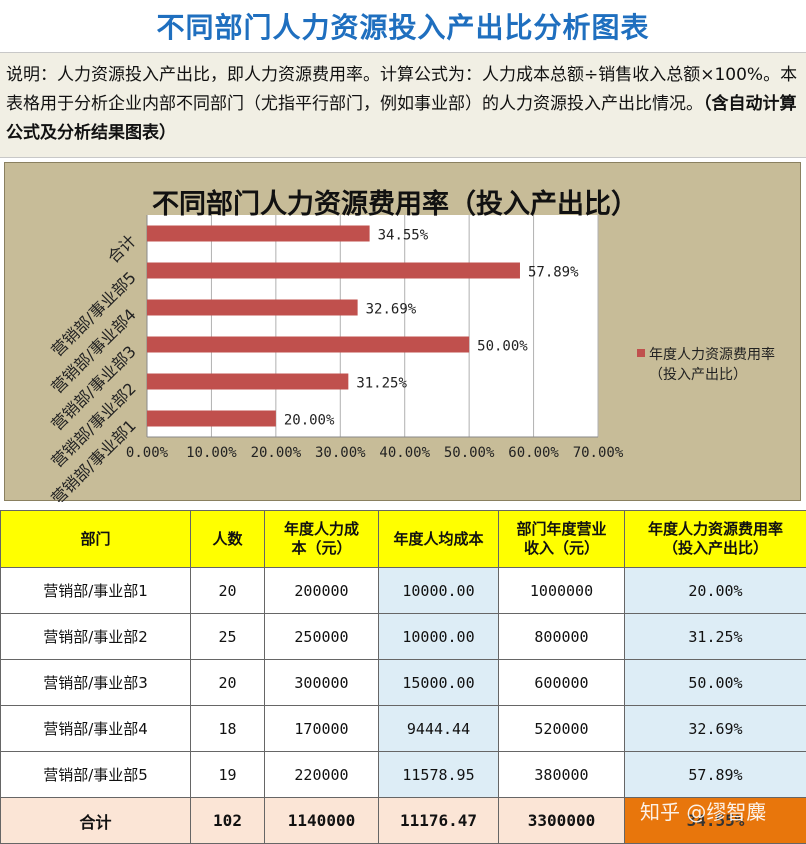 The image size is (806, 844). What do you see at coordinates (96, 539) in the screenshot?
I see `header-dept: 部门` at bounding box center [96, 539].